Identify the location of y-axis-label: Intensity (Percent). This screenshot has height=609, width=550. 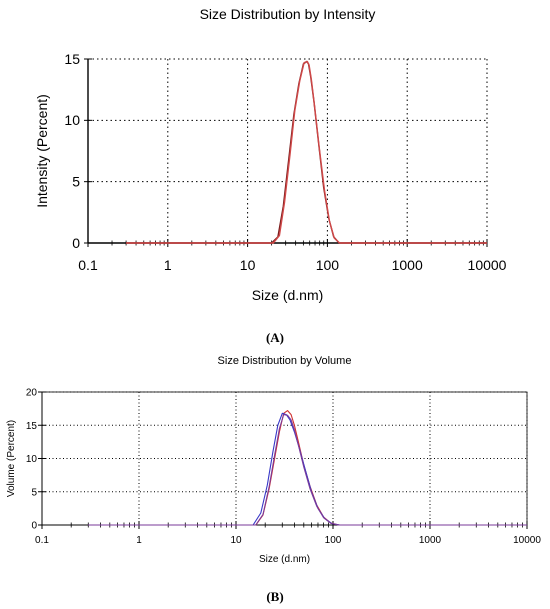
(42, 151).